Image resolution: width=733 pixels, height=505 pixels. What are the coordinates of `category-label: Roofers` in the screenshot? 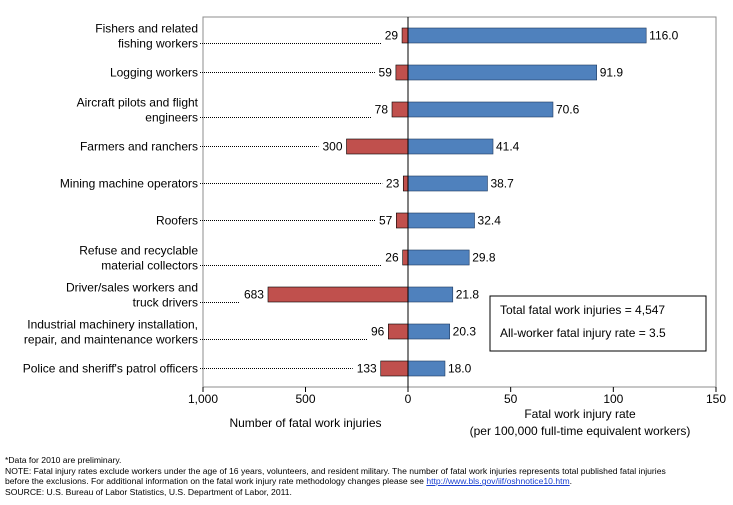 It's located at (177, 221).